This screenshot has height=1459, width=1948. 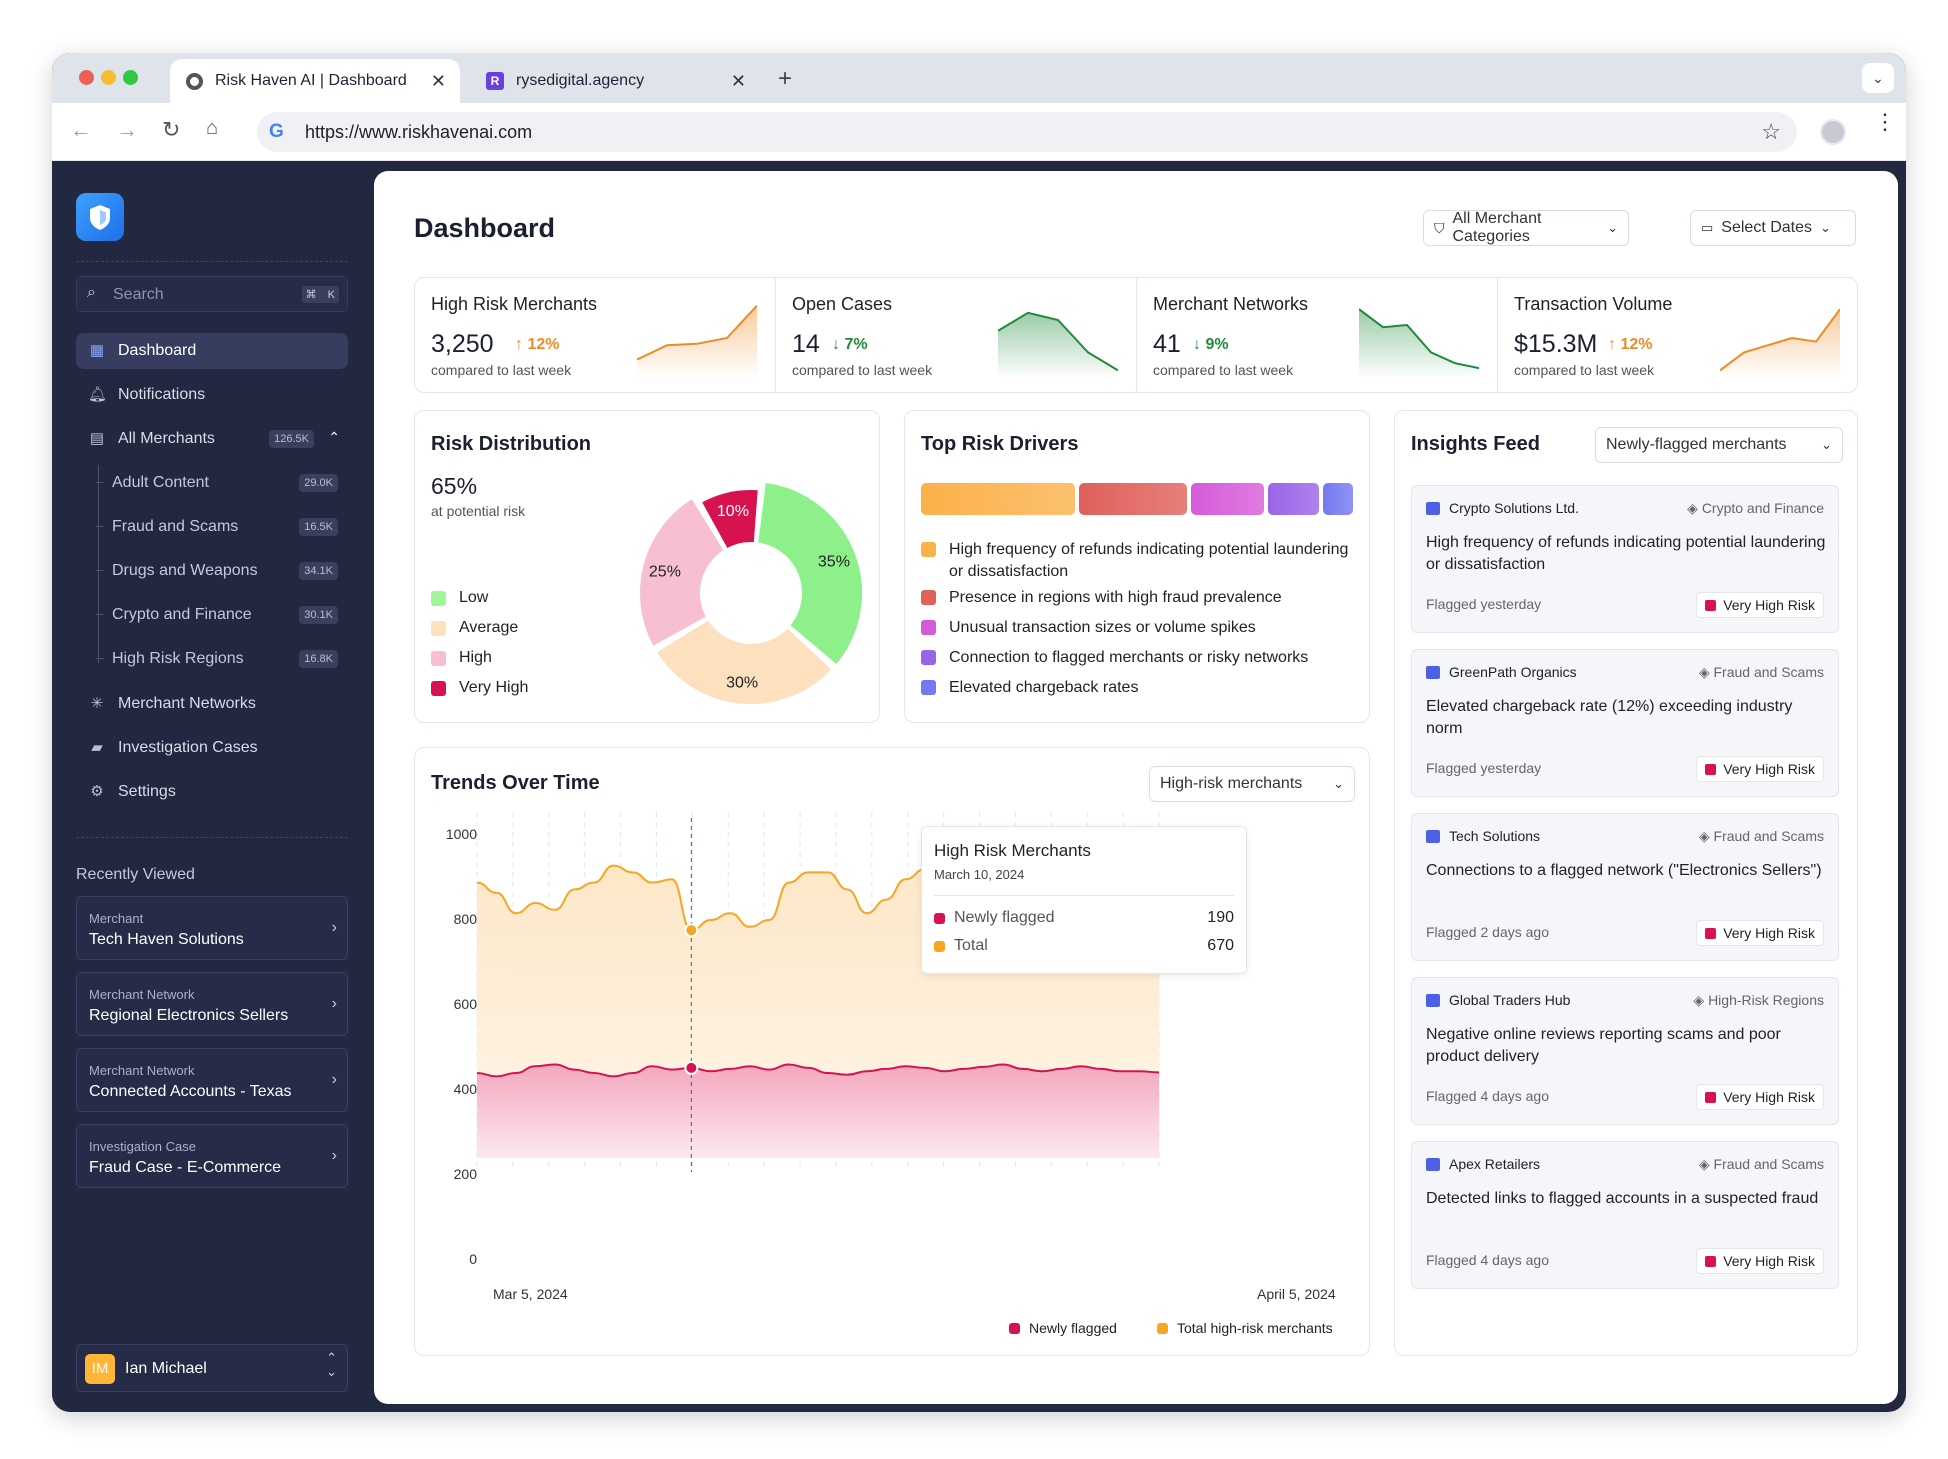 I want to click on insight-category: ◈ Fraud and Scams, so click(x=1761, y=836).